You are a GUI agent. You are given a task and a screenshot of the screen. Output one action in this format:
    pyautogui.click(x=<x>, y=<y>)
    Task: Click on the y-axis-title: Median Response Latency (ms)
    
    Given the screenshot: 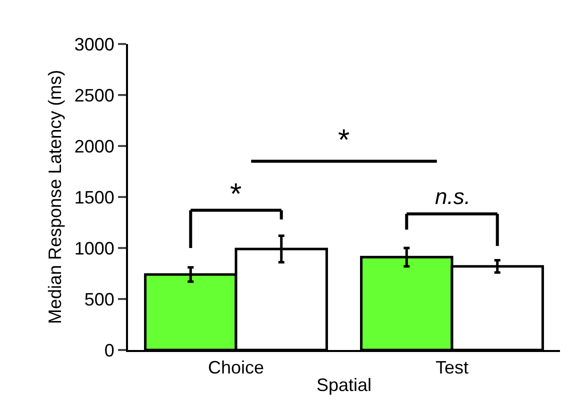 What is the action you would take?
    pyautogui.click(x=55, y=197)
    